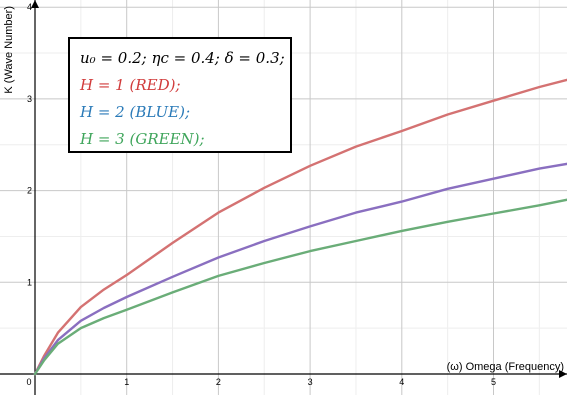  What do you see at coordinates (29, 282) in the screenshot?
I see `y-tick-label: 1` at bounding box center [29, 282].